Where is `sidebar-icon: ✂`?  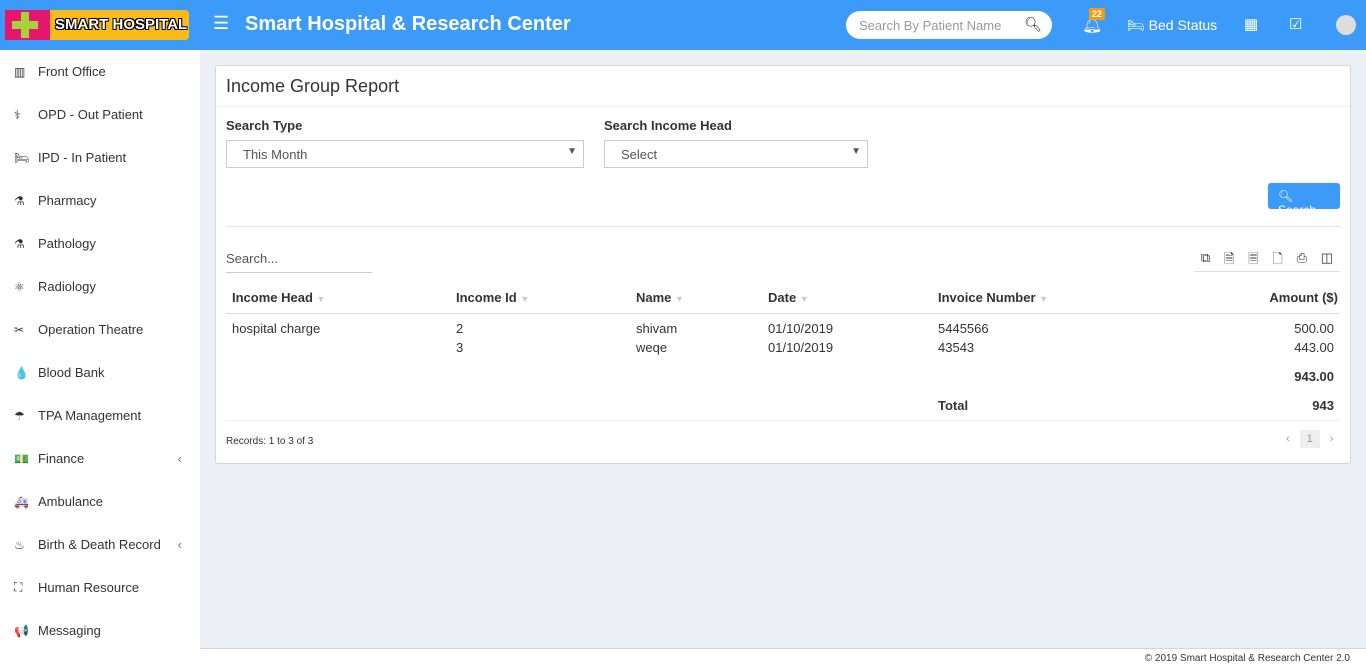 sidebar-icon: ✂ is located at coordinates (19, 329).